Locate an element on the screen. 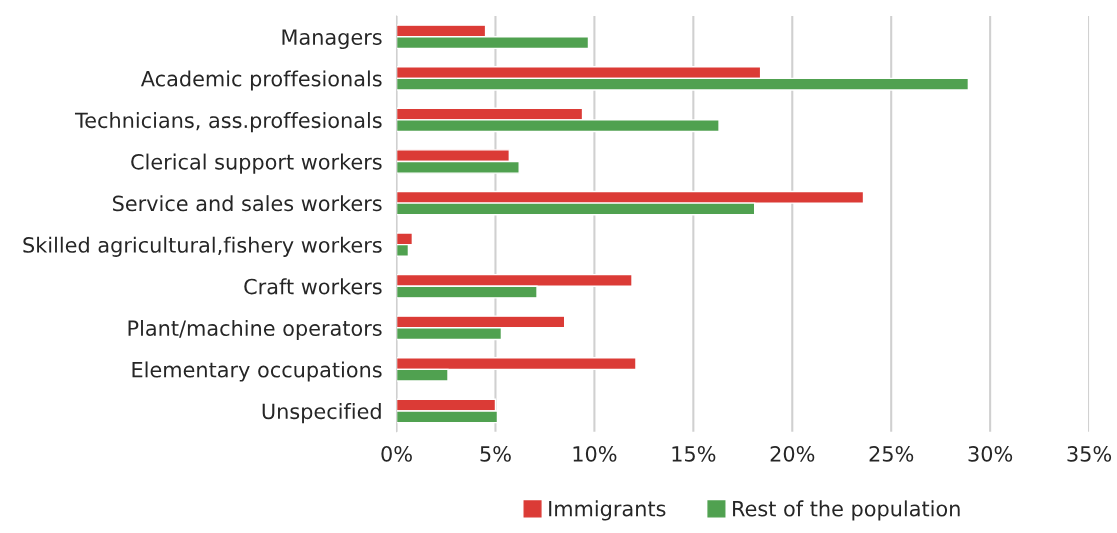 Image resolution: width=1117 pixels, height=533 pixels. x-tick-label: 10% is located at coordinates (595, 453).